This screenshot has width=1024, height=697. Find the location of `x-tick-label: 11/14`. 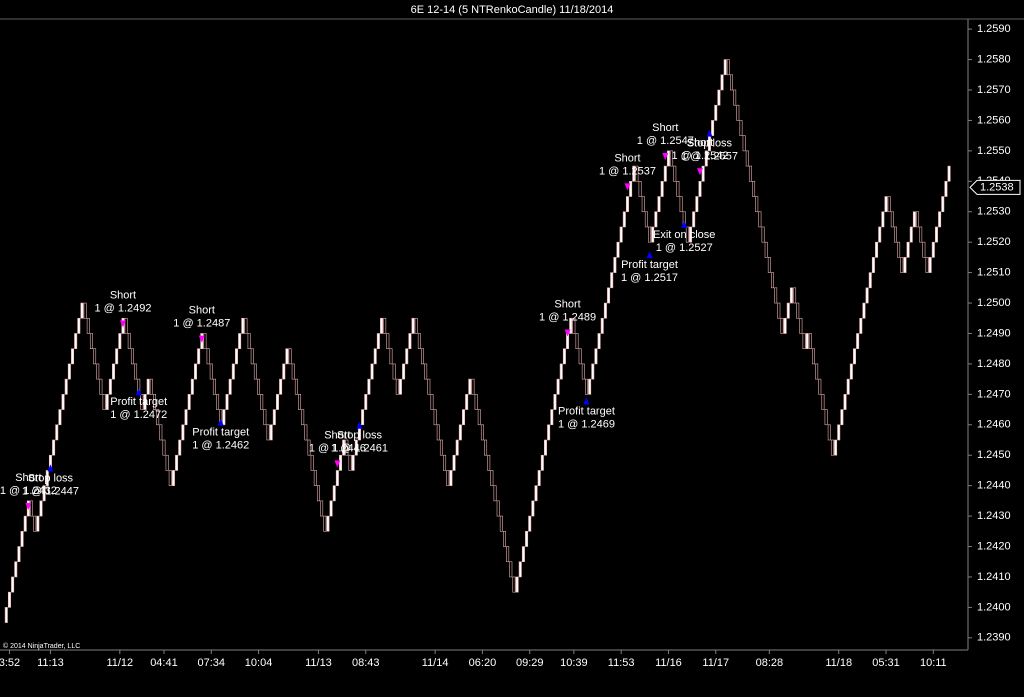

x-tick-label: 11/14 is located at coordinates (435, 663).